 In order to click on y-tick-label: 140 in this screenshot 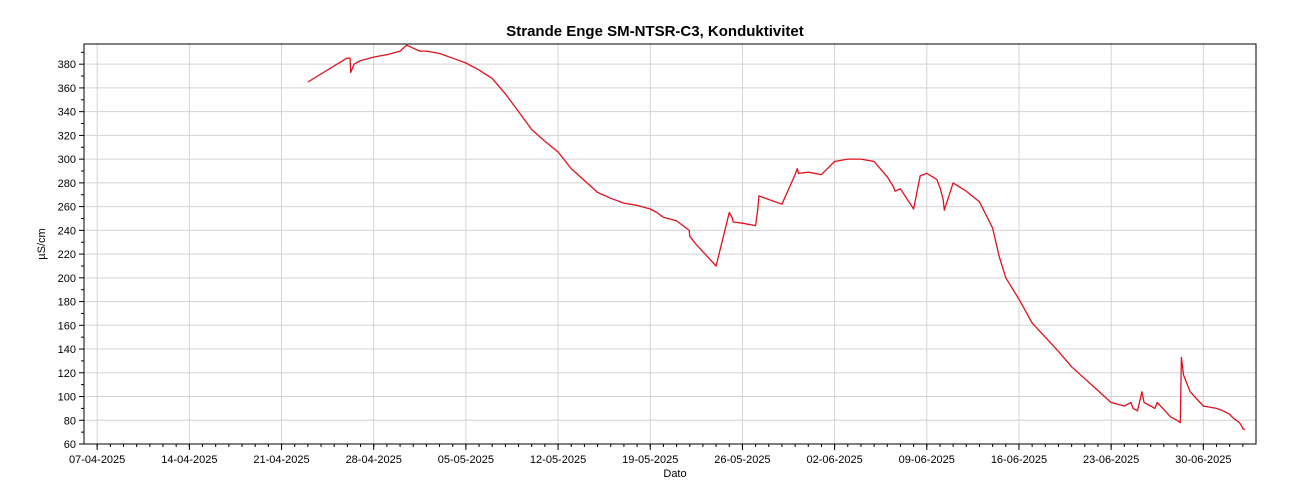, I will do `click(67, 350)`.